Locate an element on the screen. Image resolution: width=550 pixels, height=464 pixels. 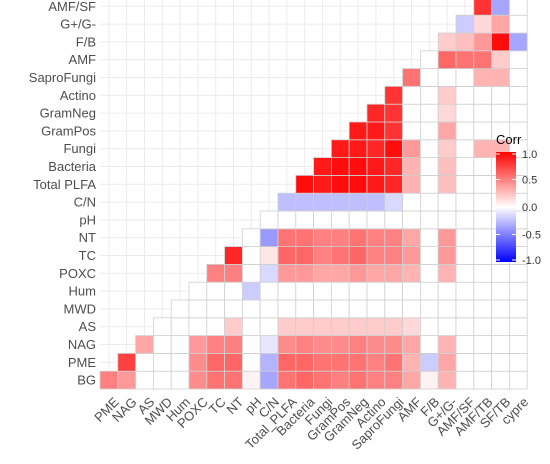
cell-pme-hum is located at coordinates (180, 362).